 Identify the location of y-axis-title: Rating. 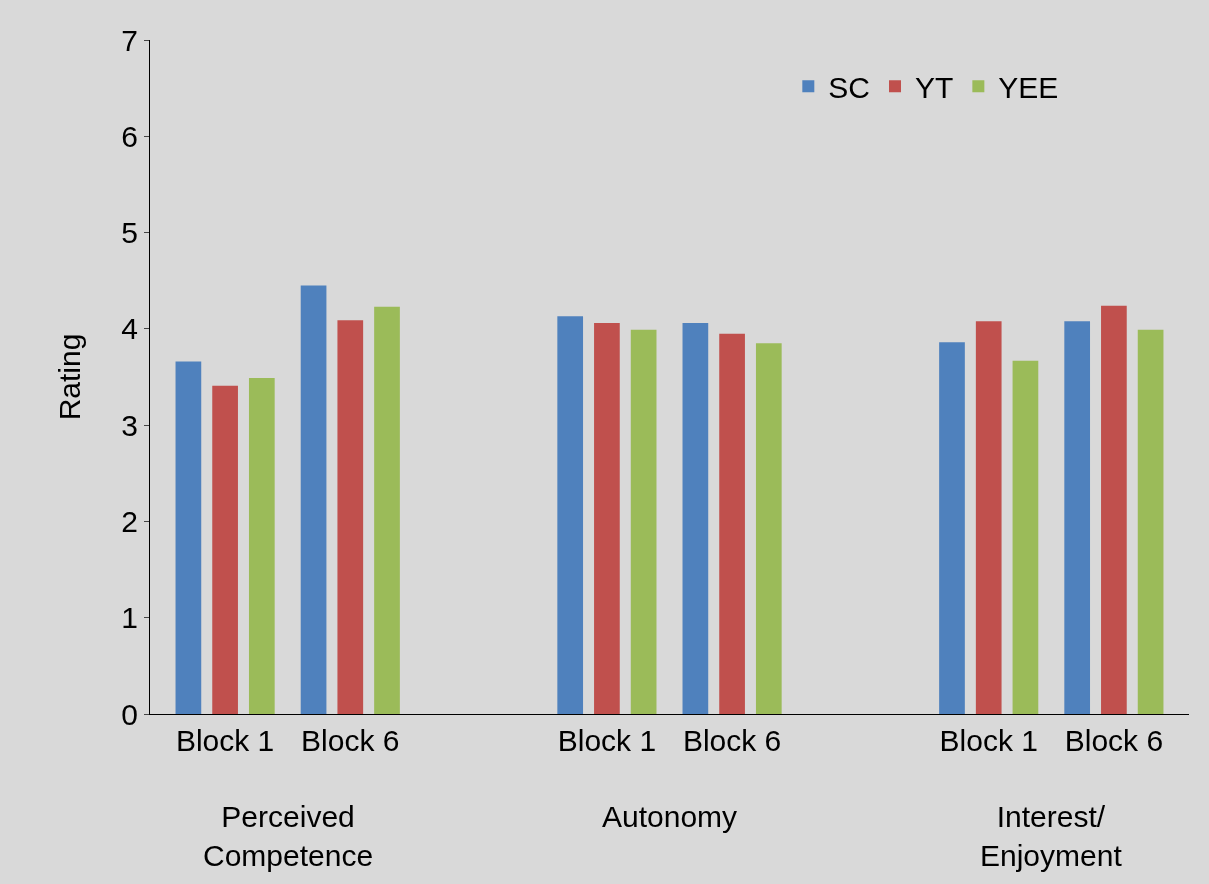
(69, 377).